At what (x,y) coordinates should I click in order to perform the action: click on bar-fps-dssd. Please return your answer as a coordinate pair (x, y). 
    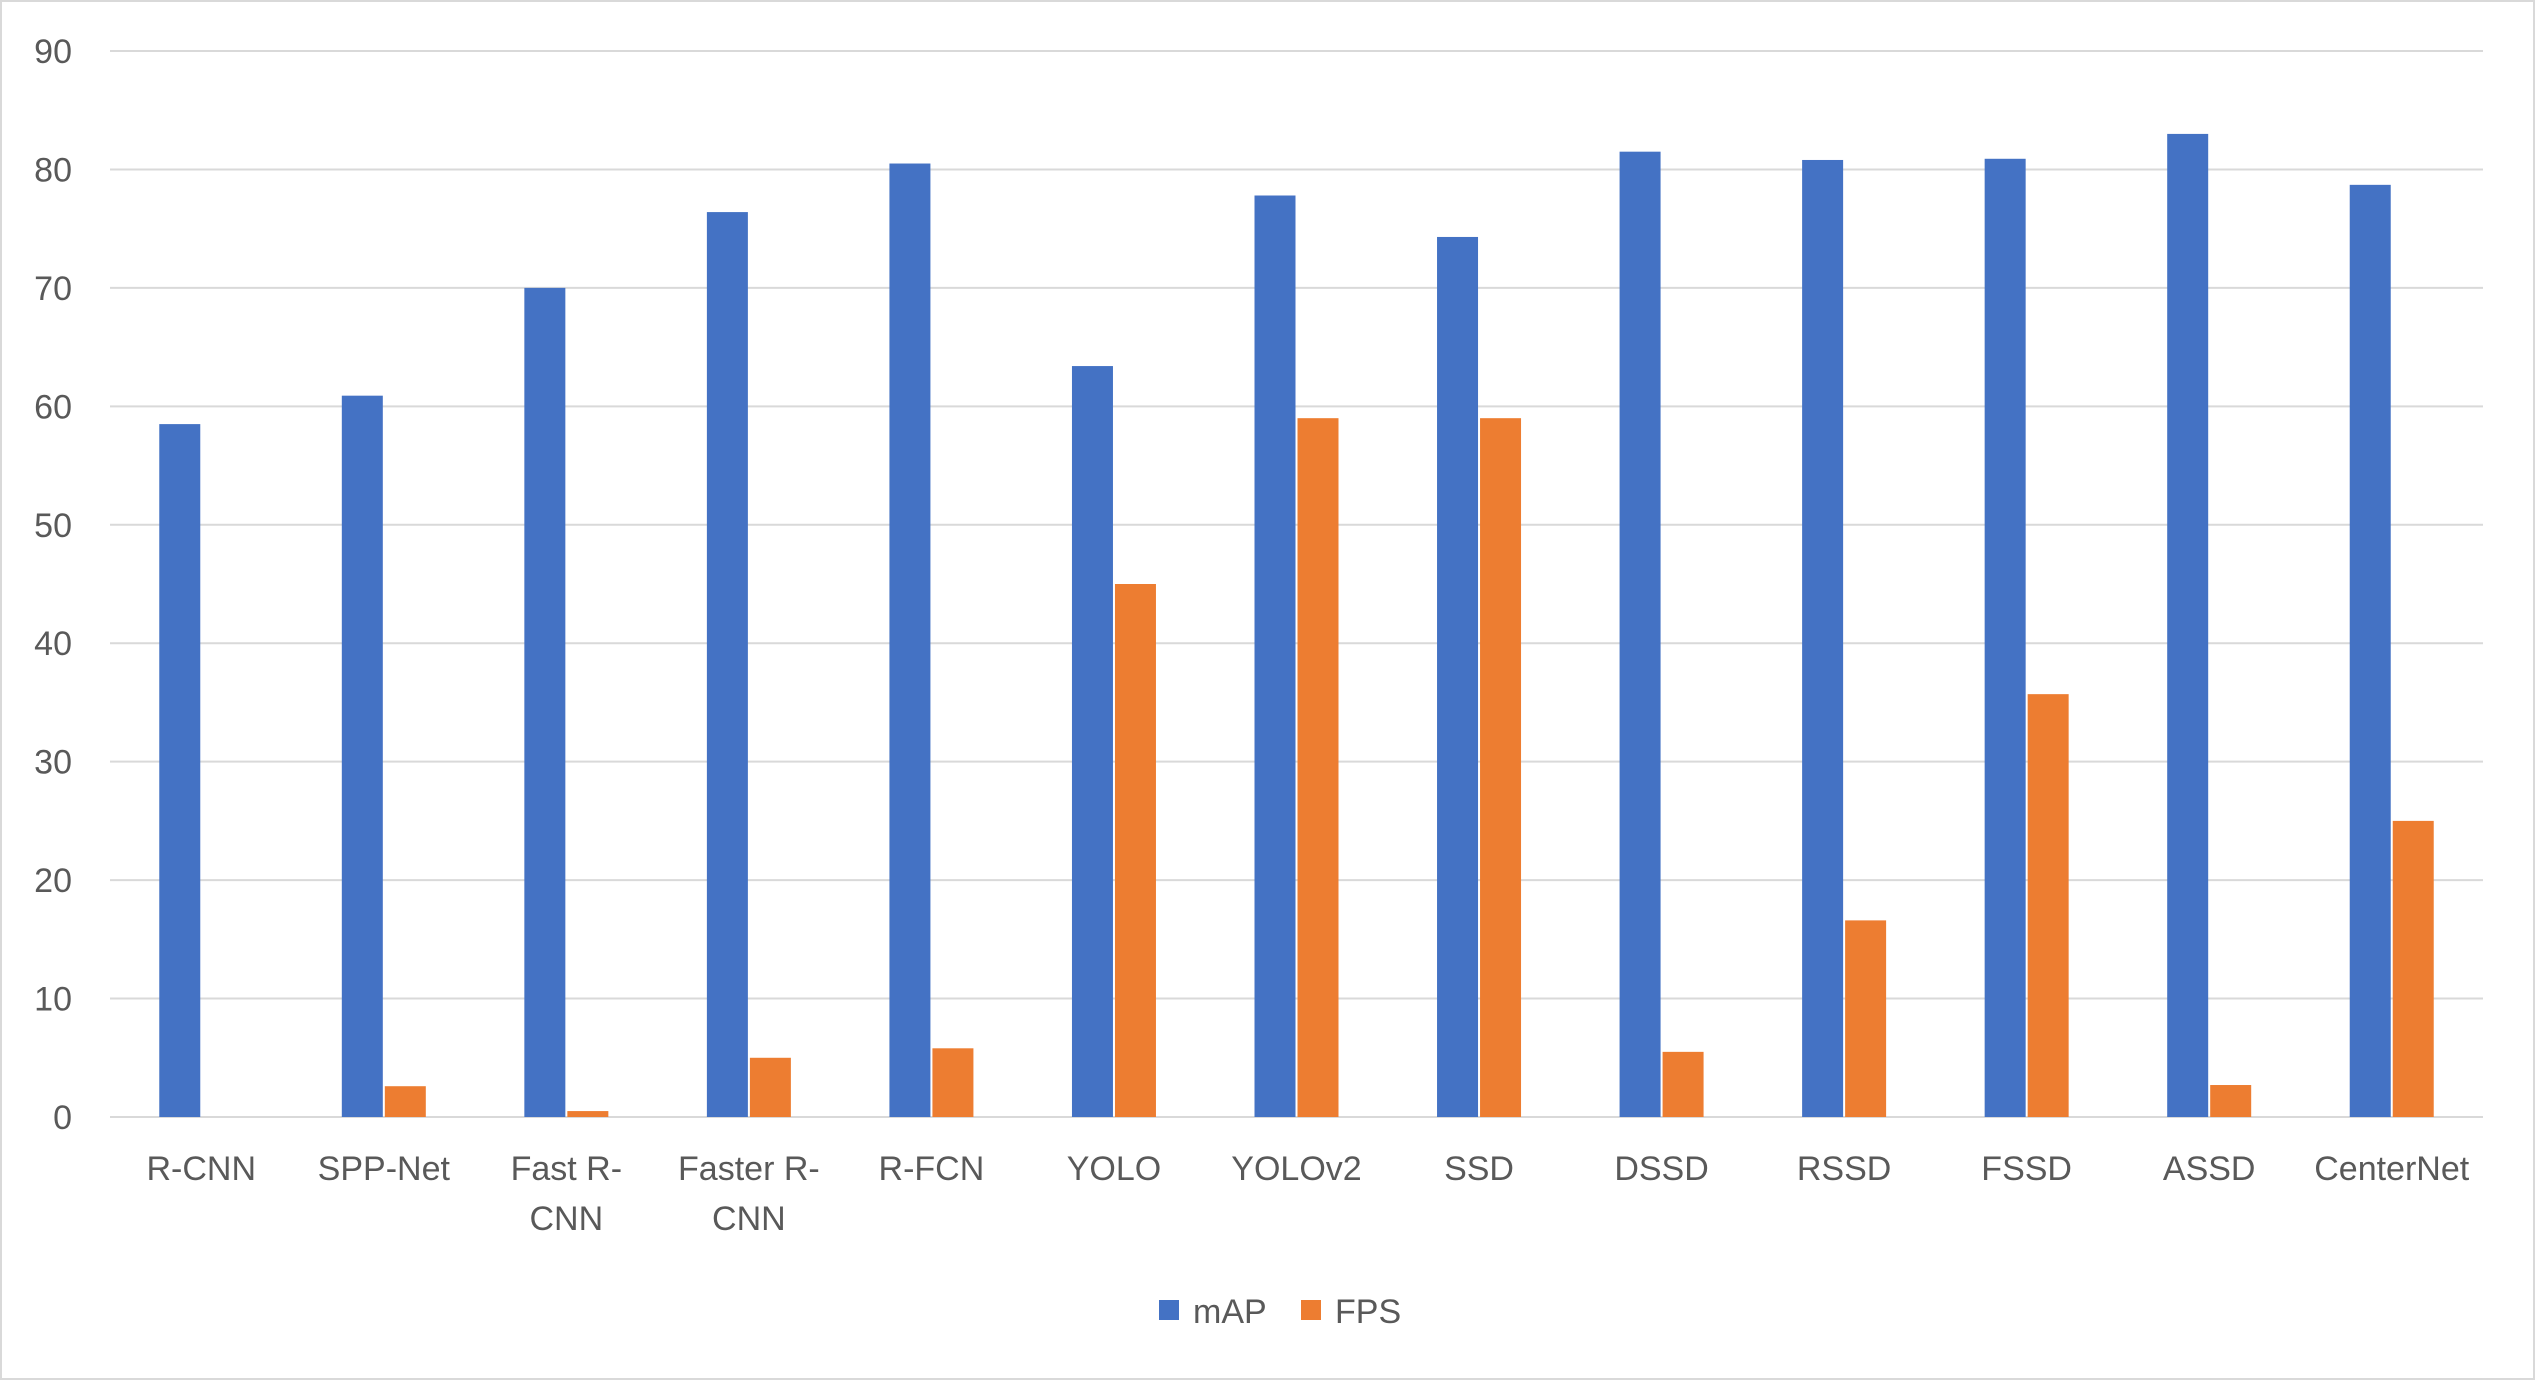
    Looking at the image, I should click on (1683, 1084).